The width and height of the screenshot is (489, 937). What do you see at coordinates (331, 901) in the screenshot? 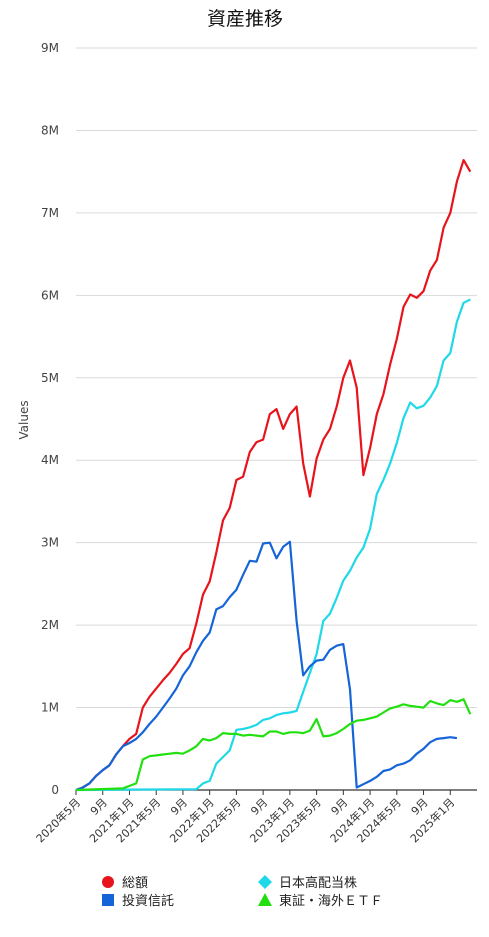
I see `legend-label: 東証・海外ＥＴＦ` at bounding box center [331, 901].